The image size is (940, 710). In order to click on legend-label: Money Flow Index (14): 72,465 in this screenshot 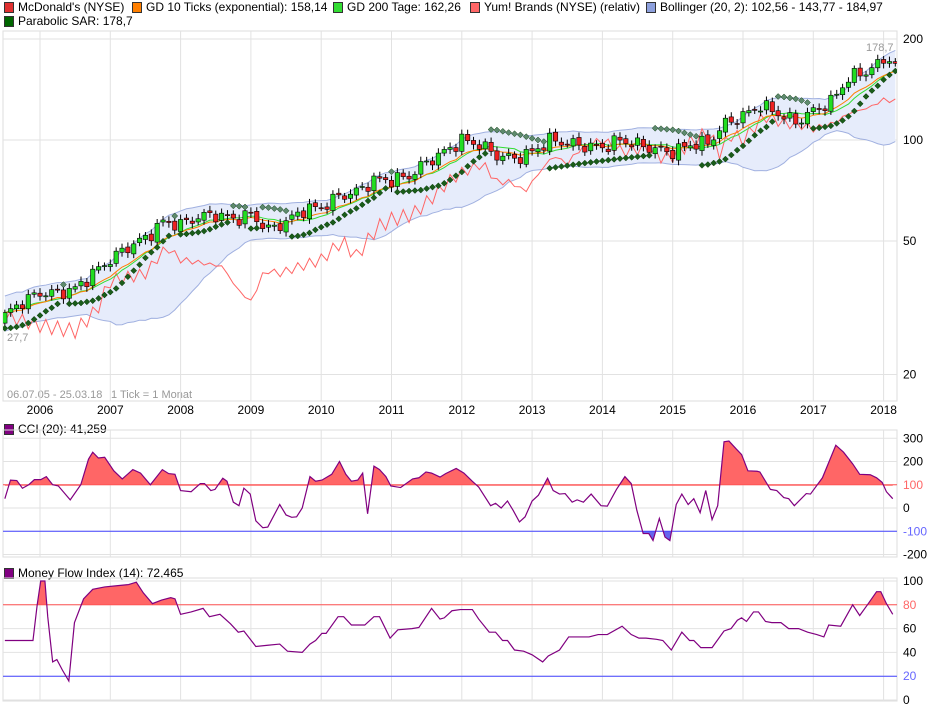, I will do `click(101, 573)`.